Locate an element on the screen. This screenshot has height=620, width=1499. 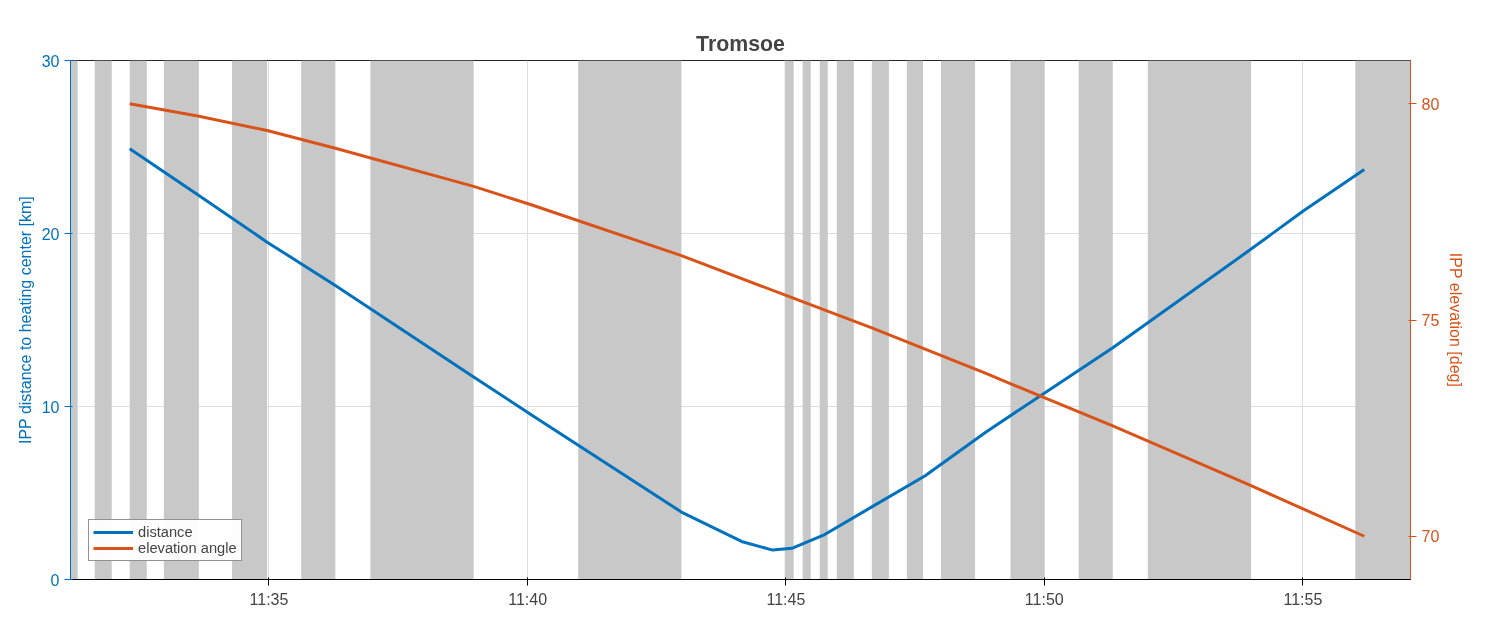
x-tick-label: 11:35 is located at coordinates (269, 599).